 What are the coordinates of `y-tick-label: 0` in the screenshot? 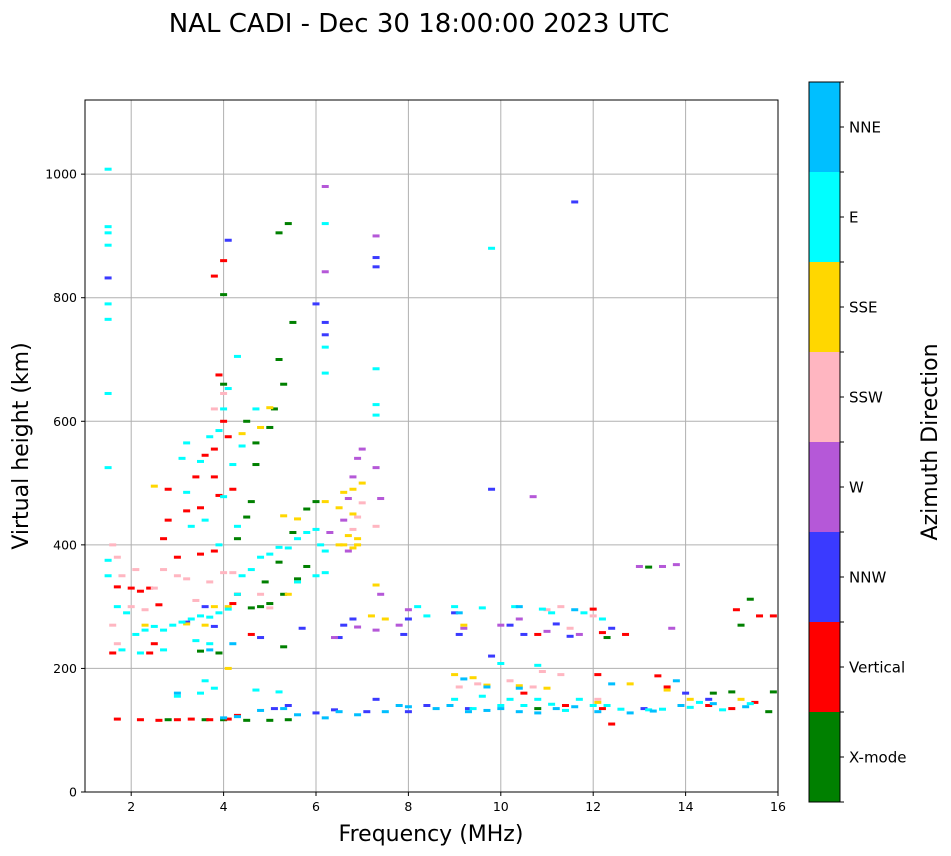 It's located at (73, 792).